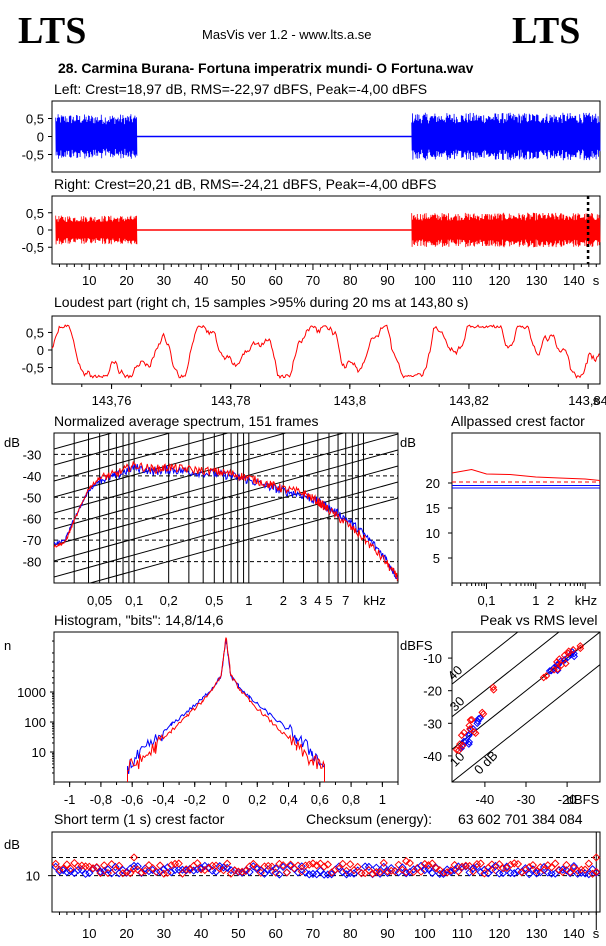 The image size is (606, 946). I want to click on crest-ytick-label: 15, so click(433, 508).